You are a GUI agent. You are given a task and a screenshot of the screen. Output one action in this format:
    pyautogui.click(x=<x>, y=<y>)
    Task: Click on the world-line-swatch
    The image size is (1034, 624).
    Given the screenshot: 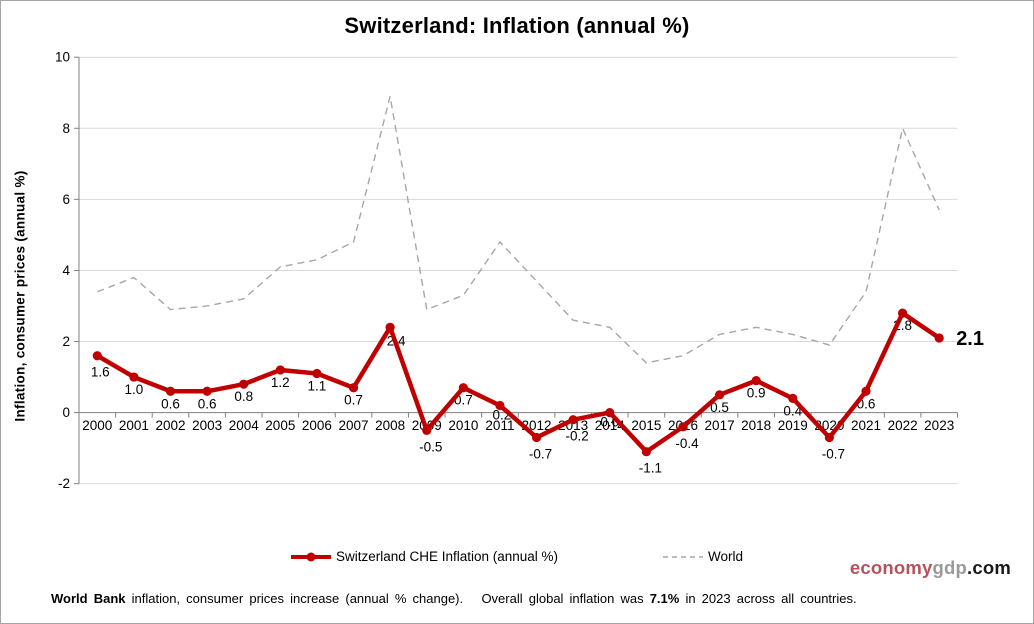 What is the action you would take?
    pyautogui.click(x=683, y=556)
    